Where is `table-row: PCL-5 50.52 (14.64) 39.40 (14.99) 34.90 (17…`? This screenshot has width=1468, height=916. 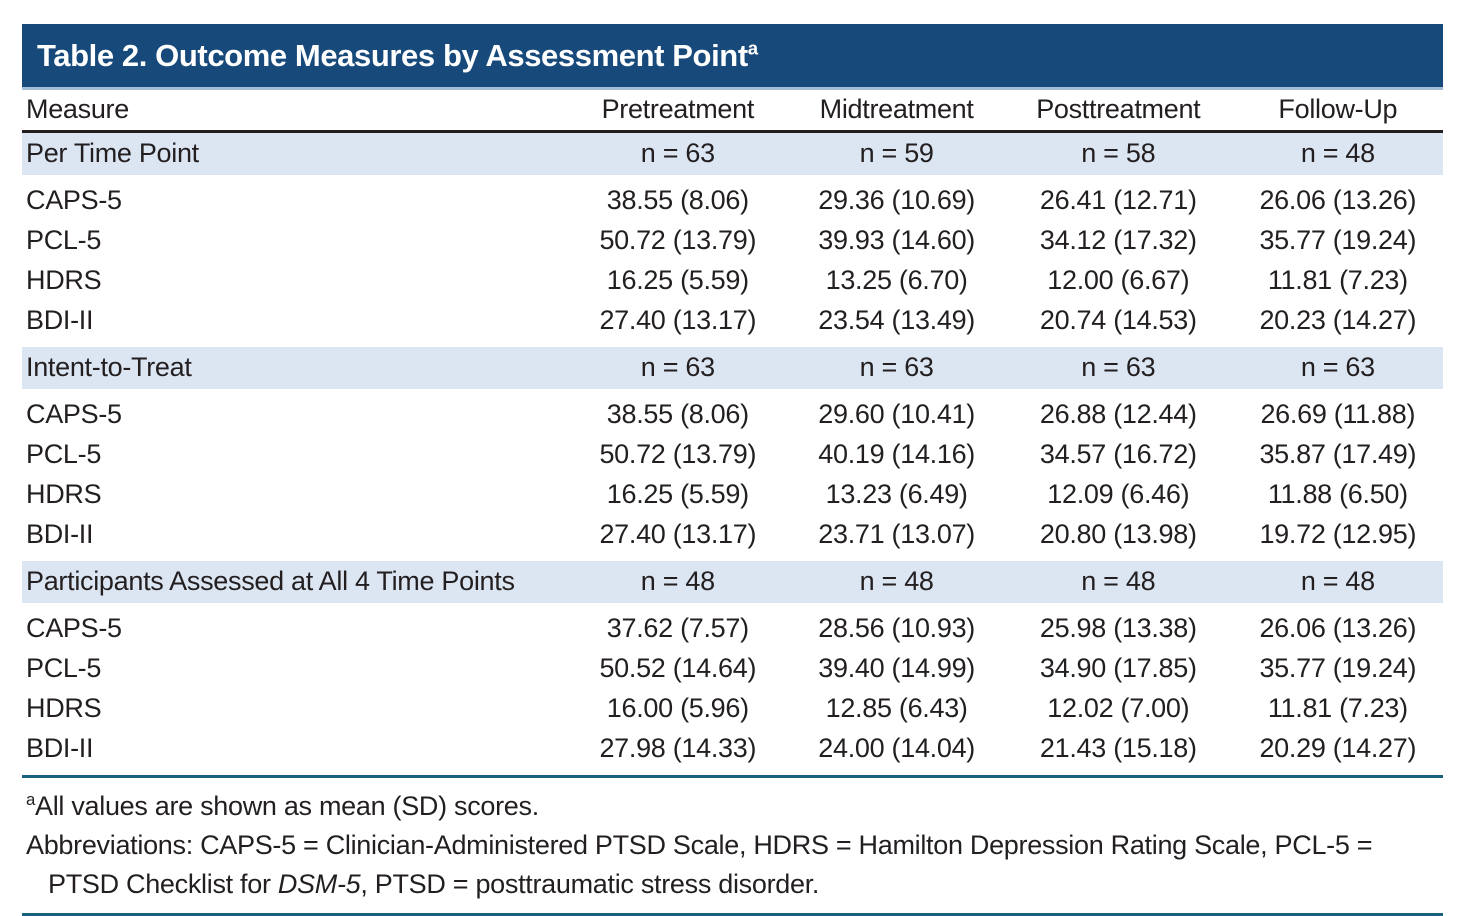 table-row: PCL-5 50.52 (14.64) 39.40 (14.99) 34.90 (17… is located at coordinates (732, 669).